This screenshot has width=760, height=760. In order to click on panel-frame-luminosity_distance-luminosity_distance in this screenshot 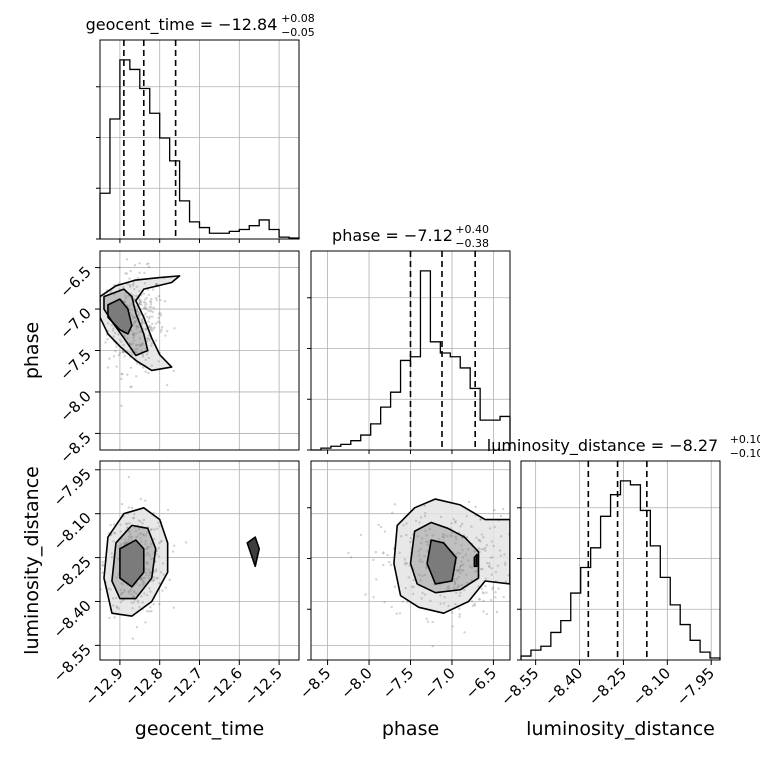, I will do `click(620, 560)`.